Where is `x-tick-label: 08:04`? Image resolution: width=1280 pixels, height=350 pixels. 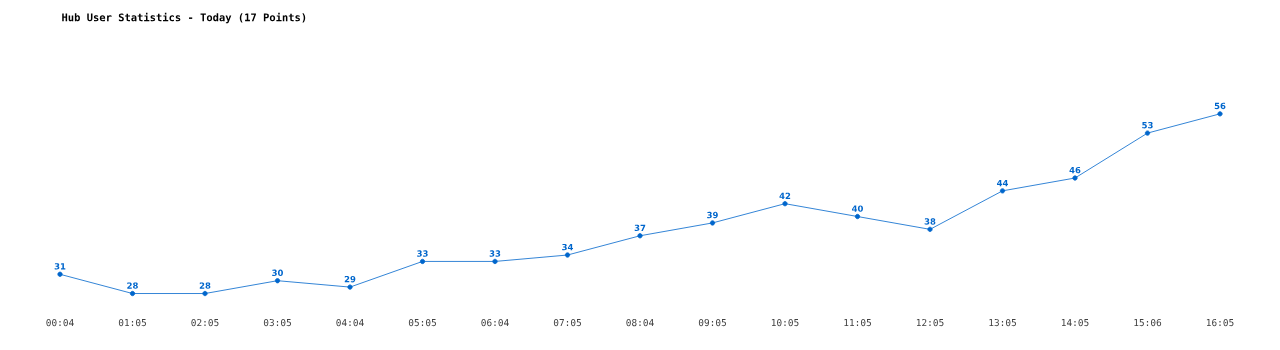
x-tick-label: 08:04 is located at coordinates (640, 322).